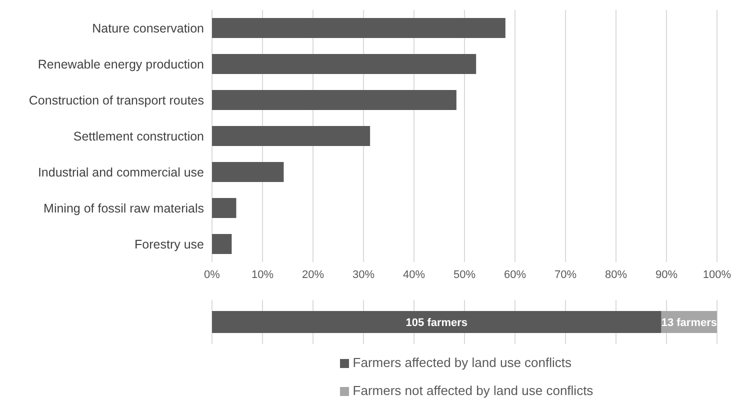 Image resolution: width=731 pixels, height=405 pixels. Describe the element at coordinates (414, 274) in the screenshot. I see `x-tick-label: 40%` at that location.